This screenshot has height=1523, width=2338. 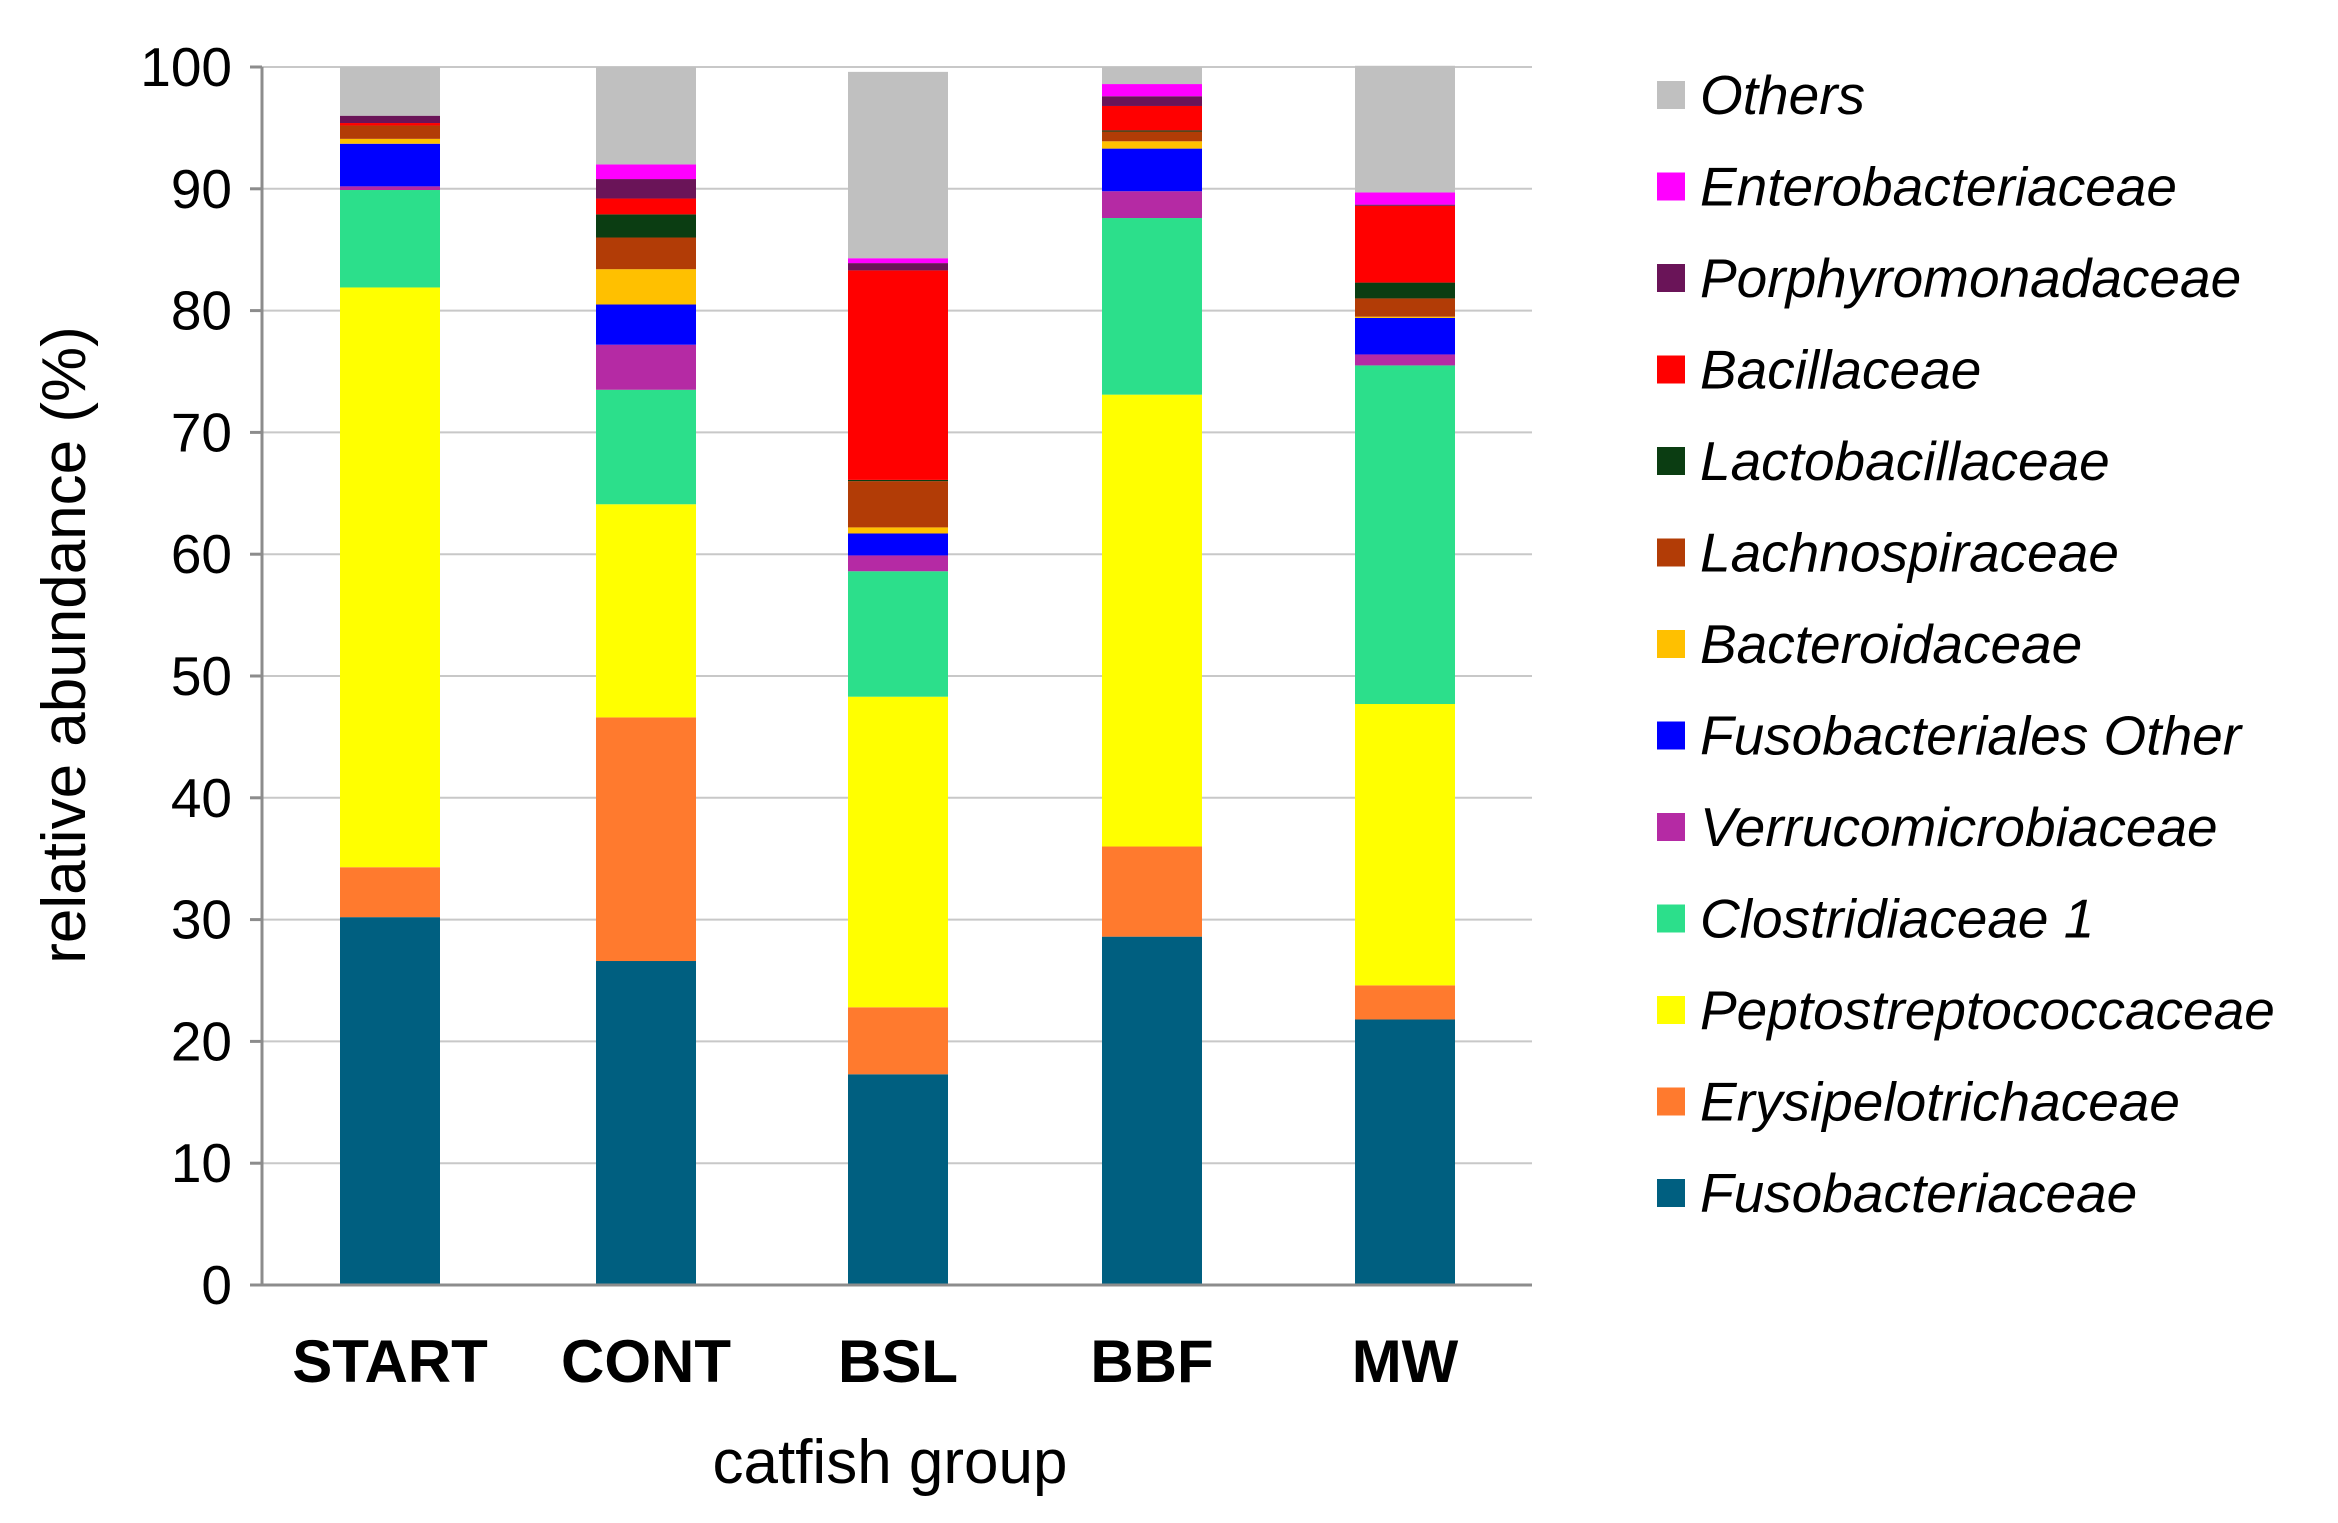 I want to click on bar-bsl-enterobacteriaceae, so click(x=898, y=261).